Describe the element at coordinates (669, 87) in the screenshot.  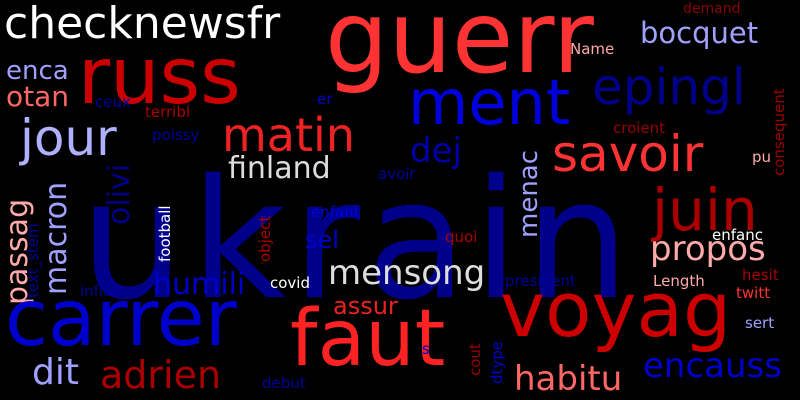
I see `word-epingl: epingl` at that location.